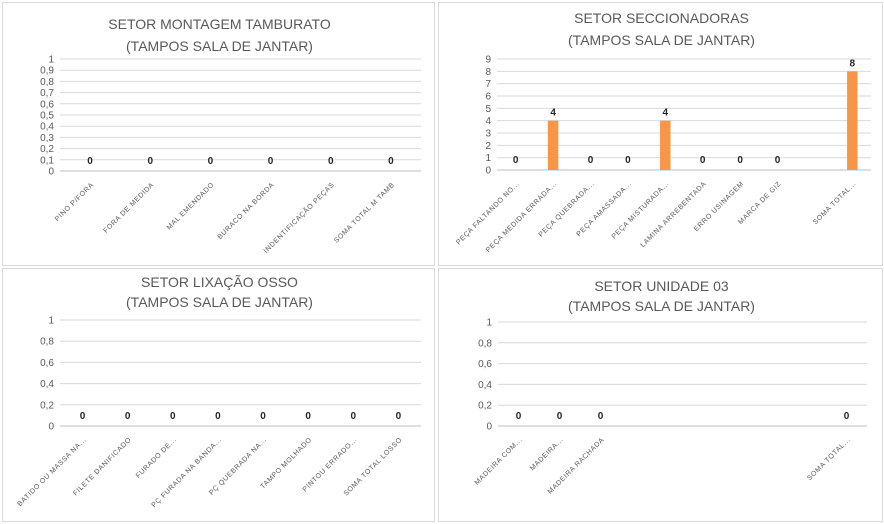 This screenshot has height=524, width=884. What do you see at coordinates (219, 282) in the screenshot?
I see `chart-title: SETOR LIXAÇÃO OSSO` at bounding box center [219, 282].